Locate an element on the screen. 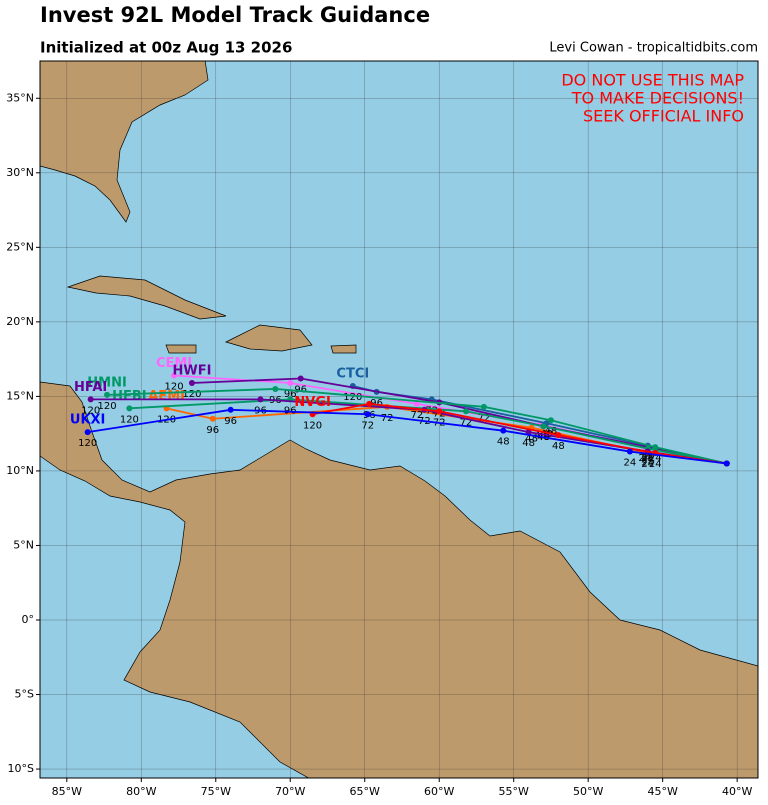 The height and width of the screenshot is (805, 768). model-label: UKXI is located at coordinates (88, 420).